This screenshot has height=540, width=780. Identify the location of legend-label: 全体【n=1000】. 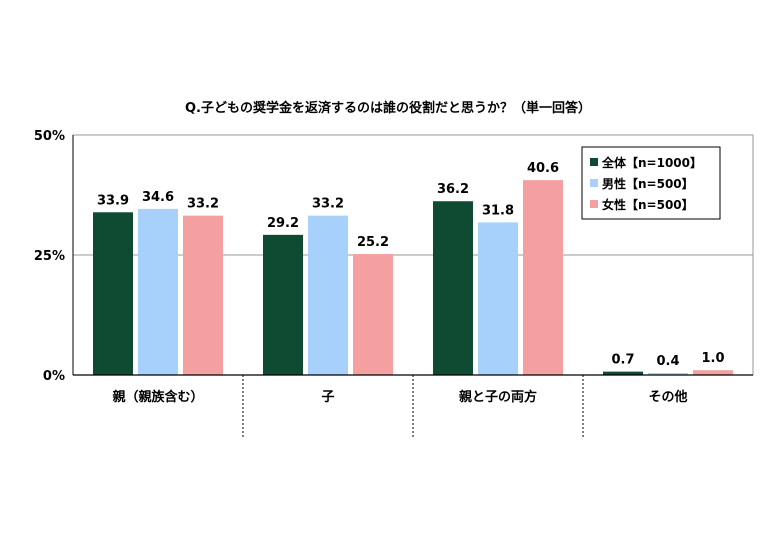
(651, 162).